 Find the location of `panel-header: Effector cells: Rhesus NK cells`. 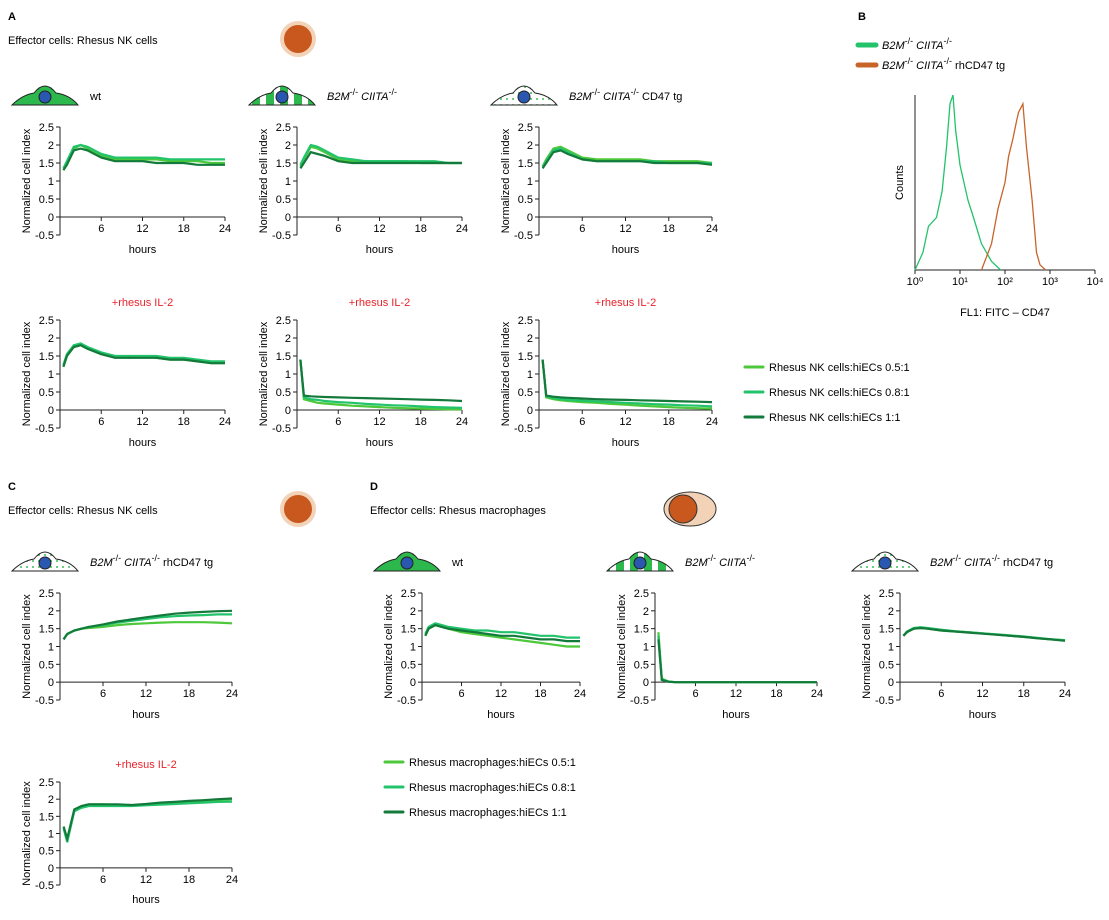

panel-header: Effector cells: Rhesus NK cells is located at coordinates (83, 41).